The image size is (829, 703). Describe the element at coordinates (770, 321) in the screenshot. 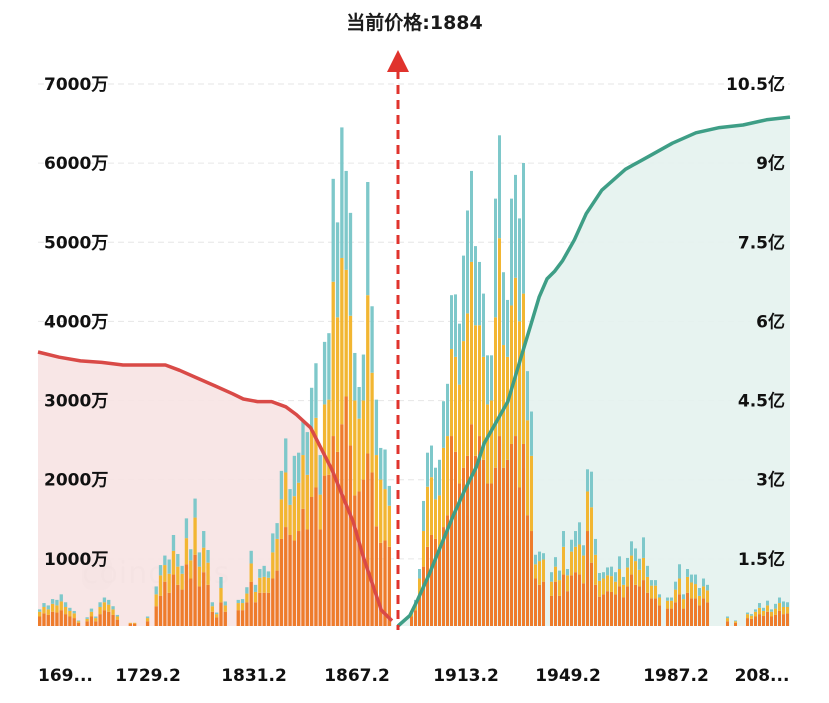

I see `y-right-tick-label: 6亿` at that location.